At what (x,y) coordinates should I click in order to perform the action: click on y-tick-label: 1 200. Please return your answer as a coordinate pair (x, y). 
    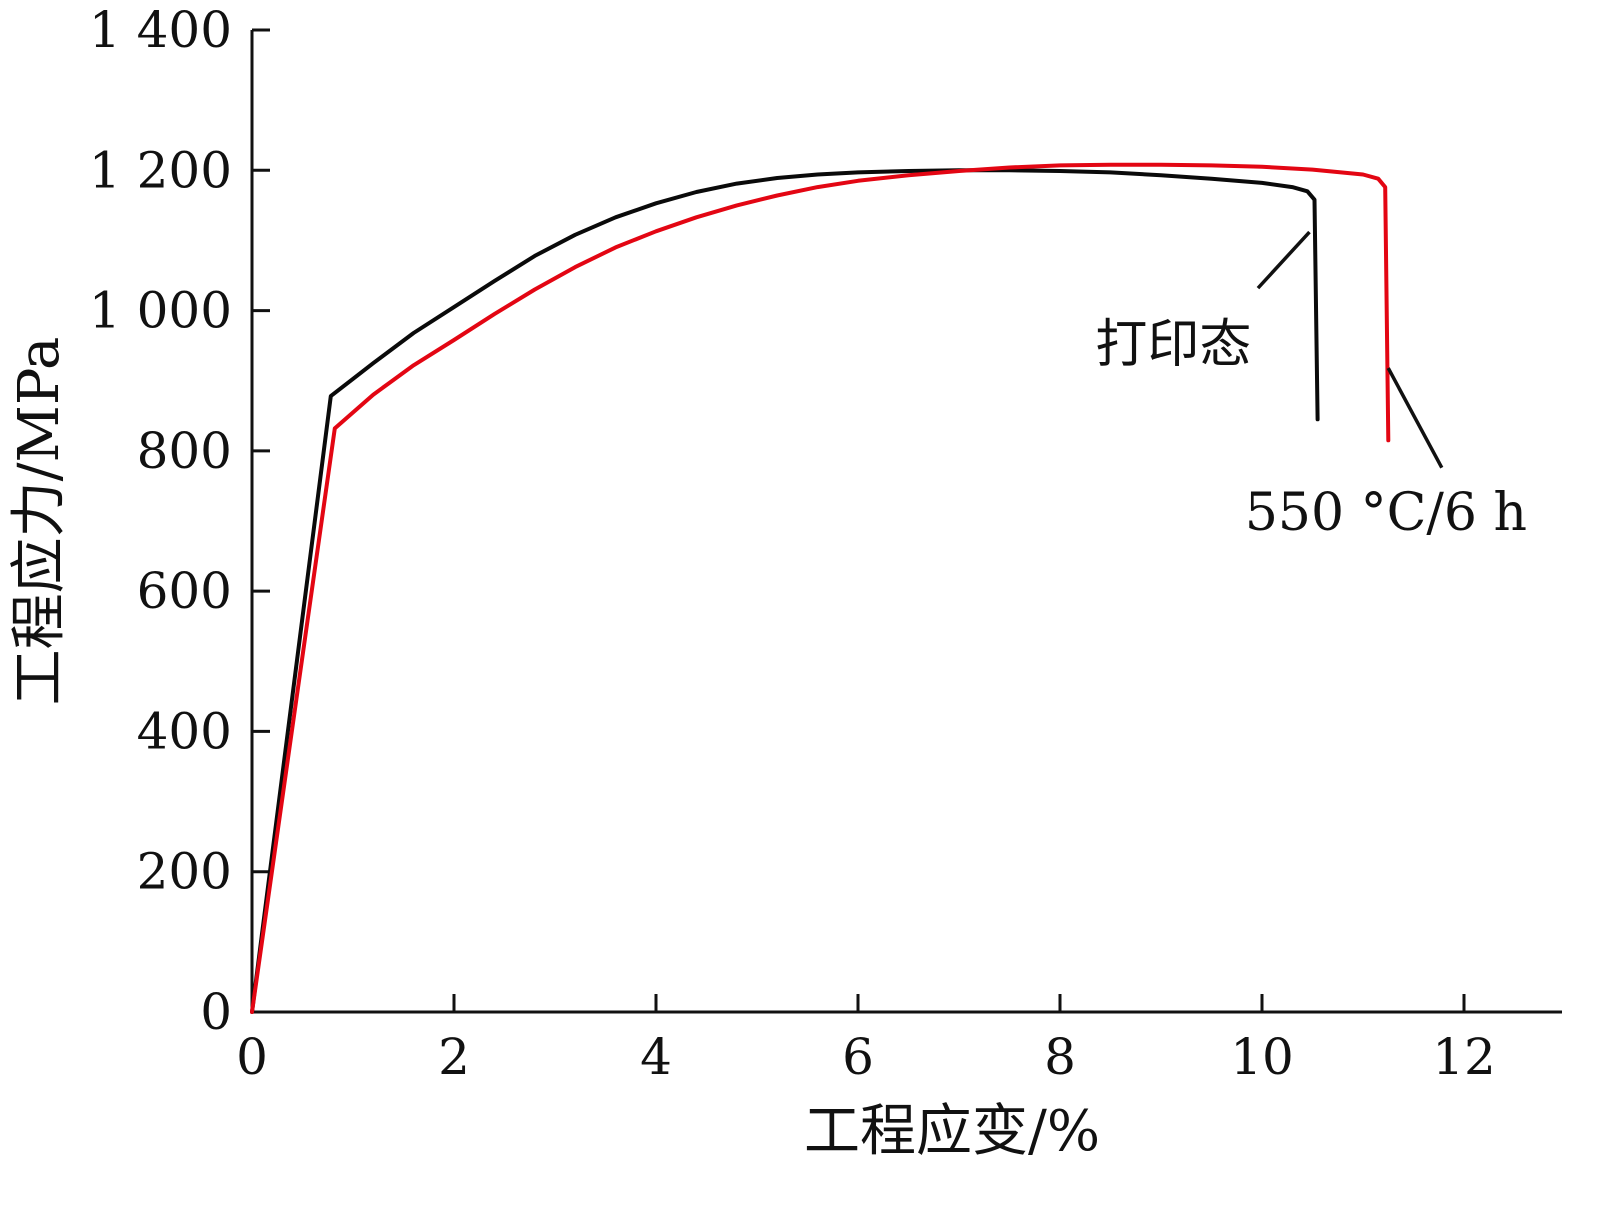
    Looking at the image, I should click on (160, 170).